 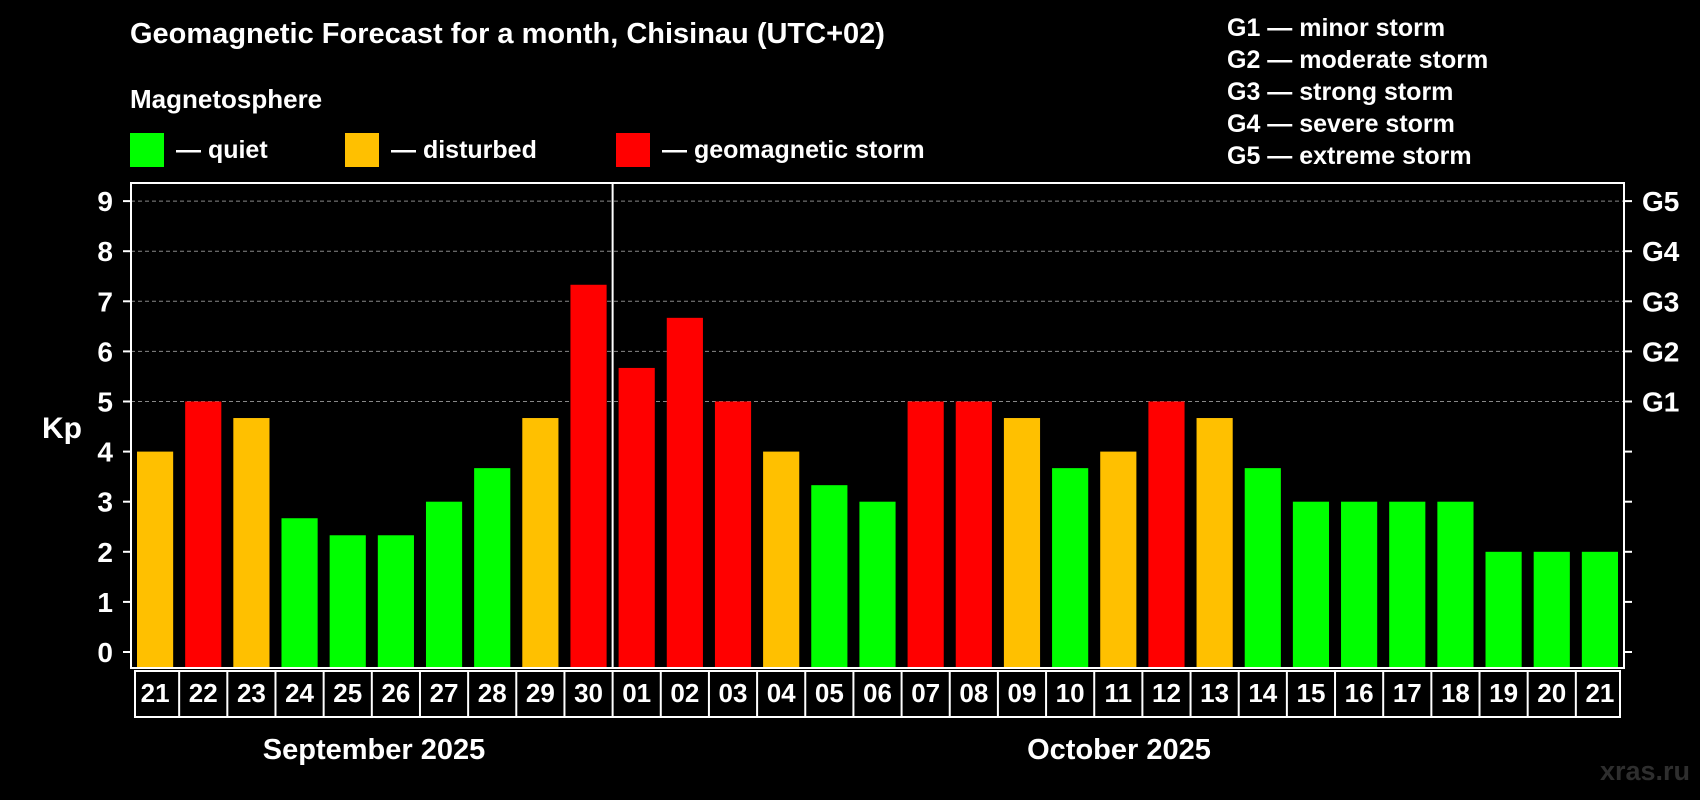 I want to click on legend-disturbed-label: — disturbed, so click(x=464, y=149).